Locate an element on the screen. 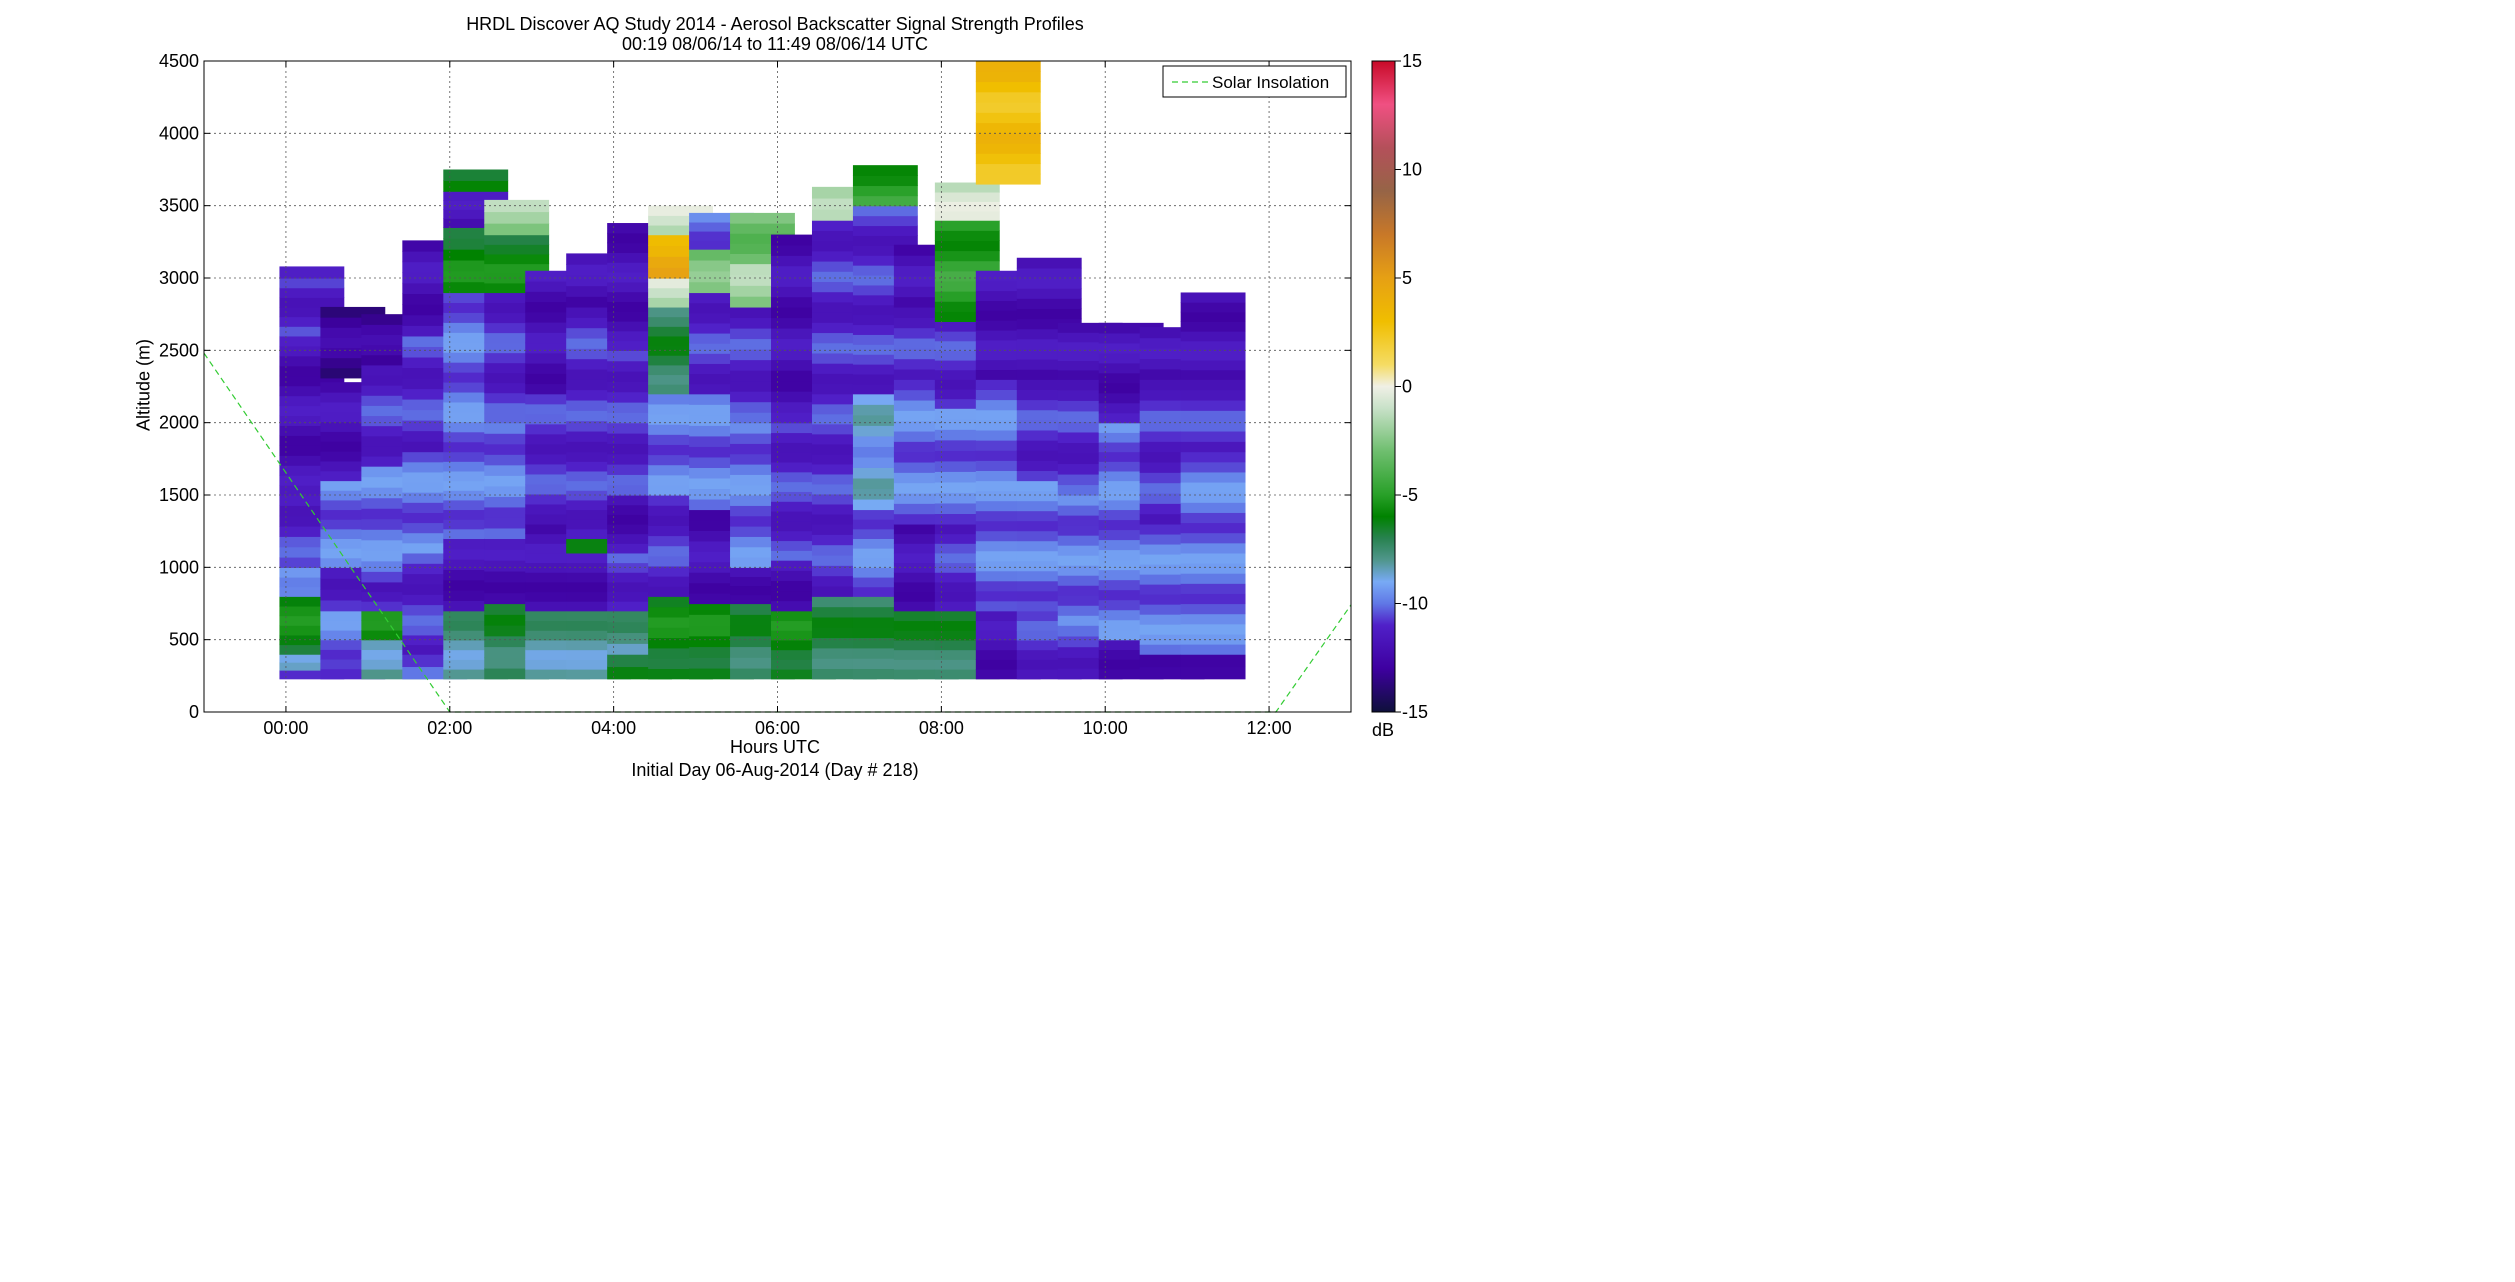 The image size is (2515, 1282). x-tick-label: 04:00 is located at coordinates (613, 728).